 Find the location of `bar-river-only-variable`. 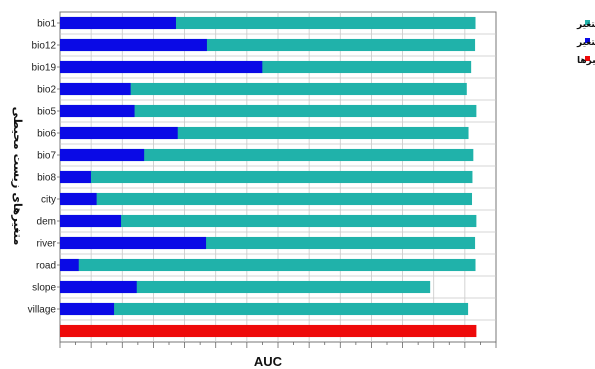

bar-river-only-variable is located at coordinates (133, 243).